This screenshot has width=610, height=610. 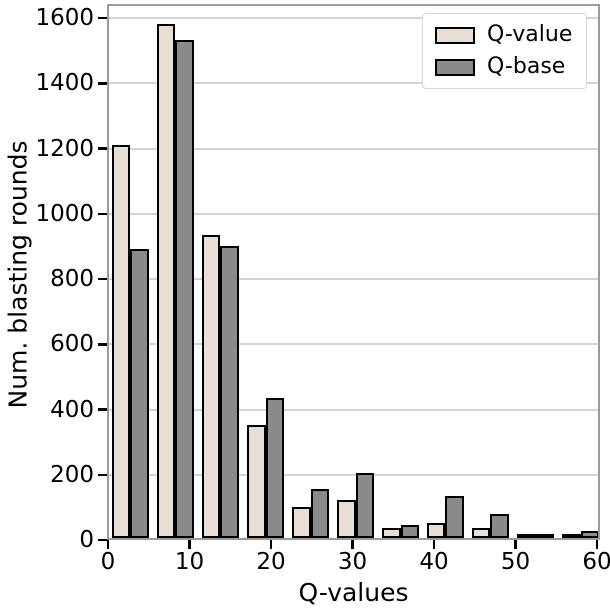 I want to click on y-tick-label-200: 200, so click(x=72, y=474).